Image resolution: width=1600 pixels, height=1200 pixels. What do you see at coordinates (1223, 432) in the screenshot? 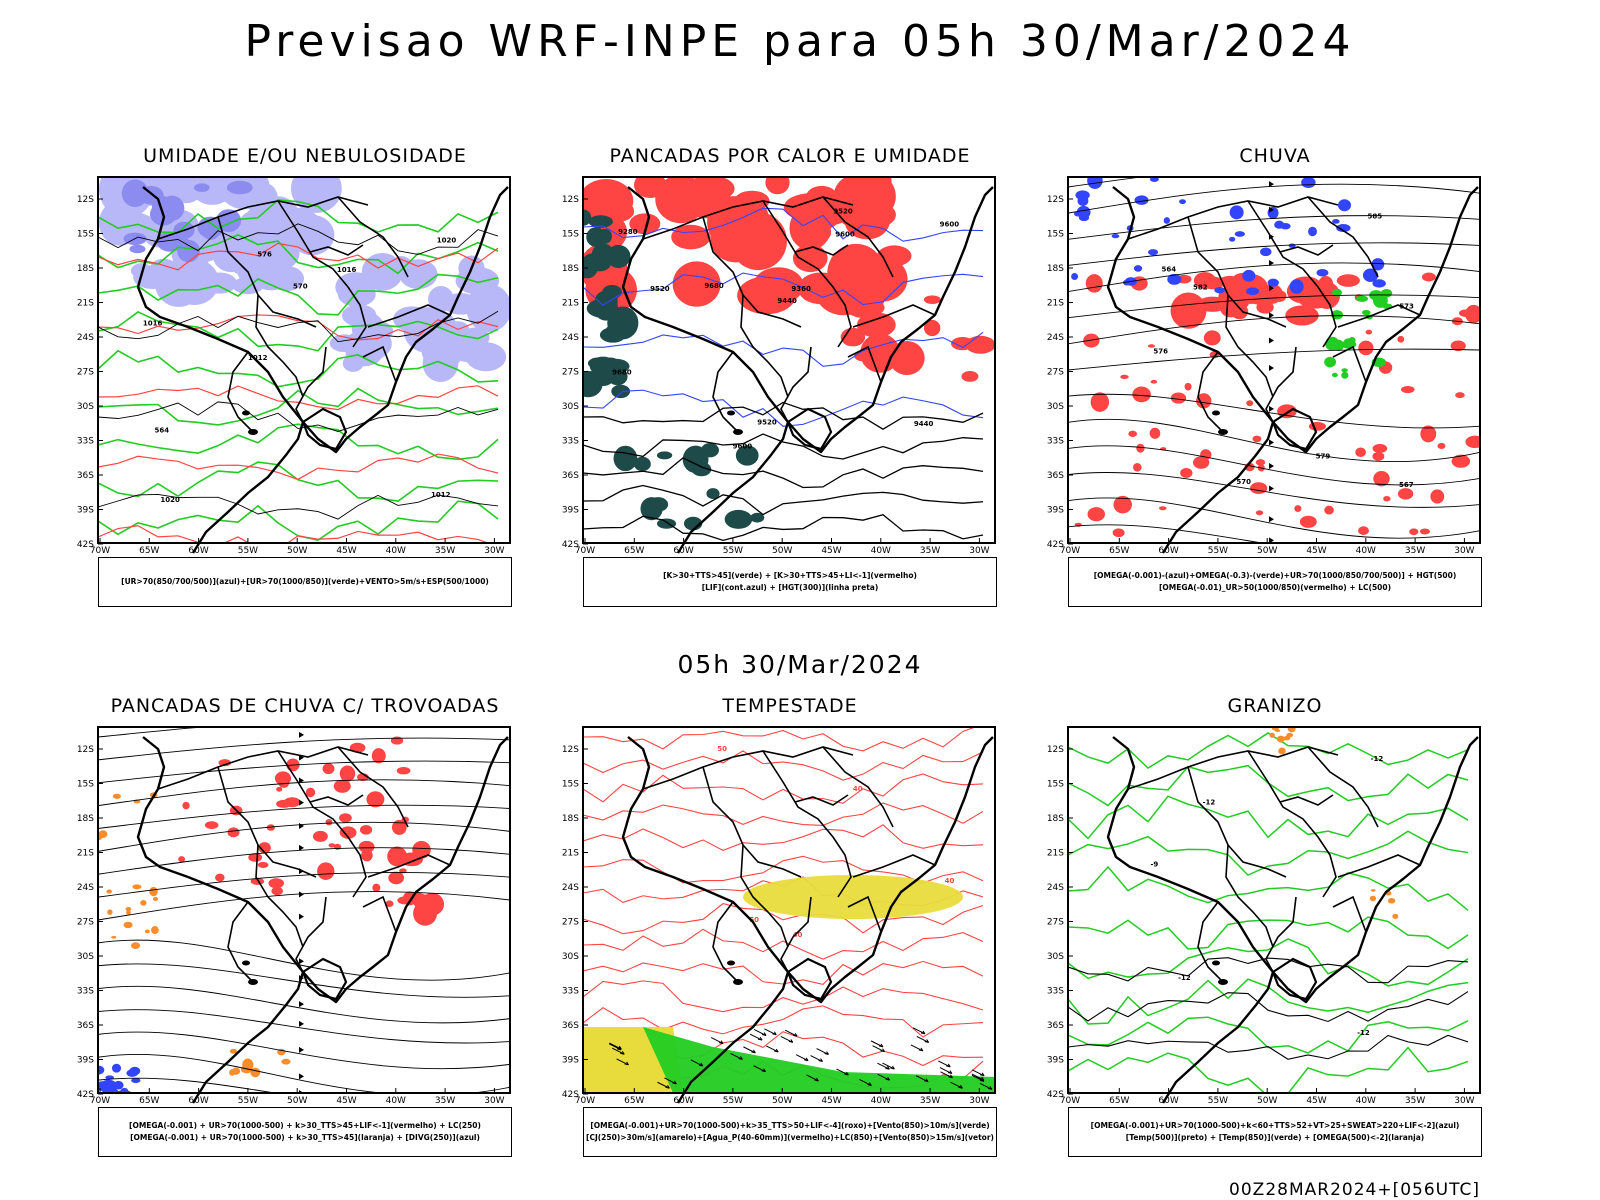
I see `lake-marker` at bounding box center [1223, 432].